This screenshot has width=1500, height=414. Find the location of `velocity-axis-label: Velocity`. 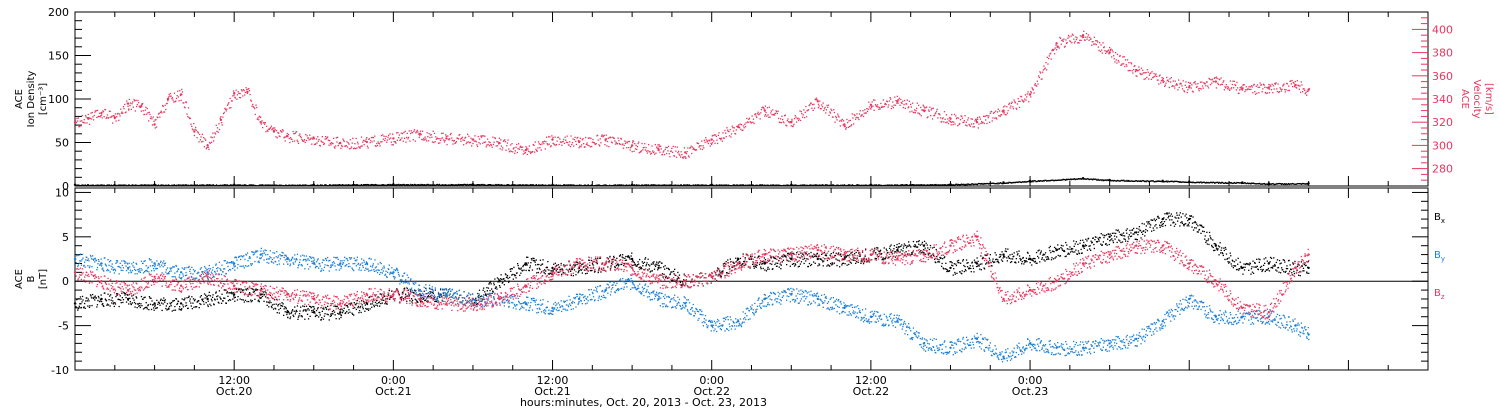

velocity-axis-label: Velocity is located at coordinates (1476, 98).